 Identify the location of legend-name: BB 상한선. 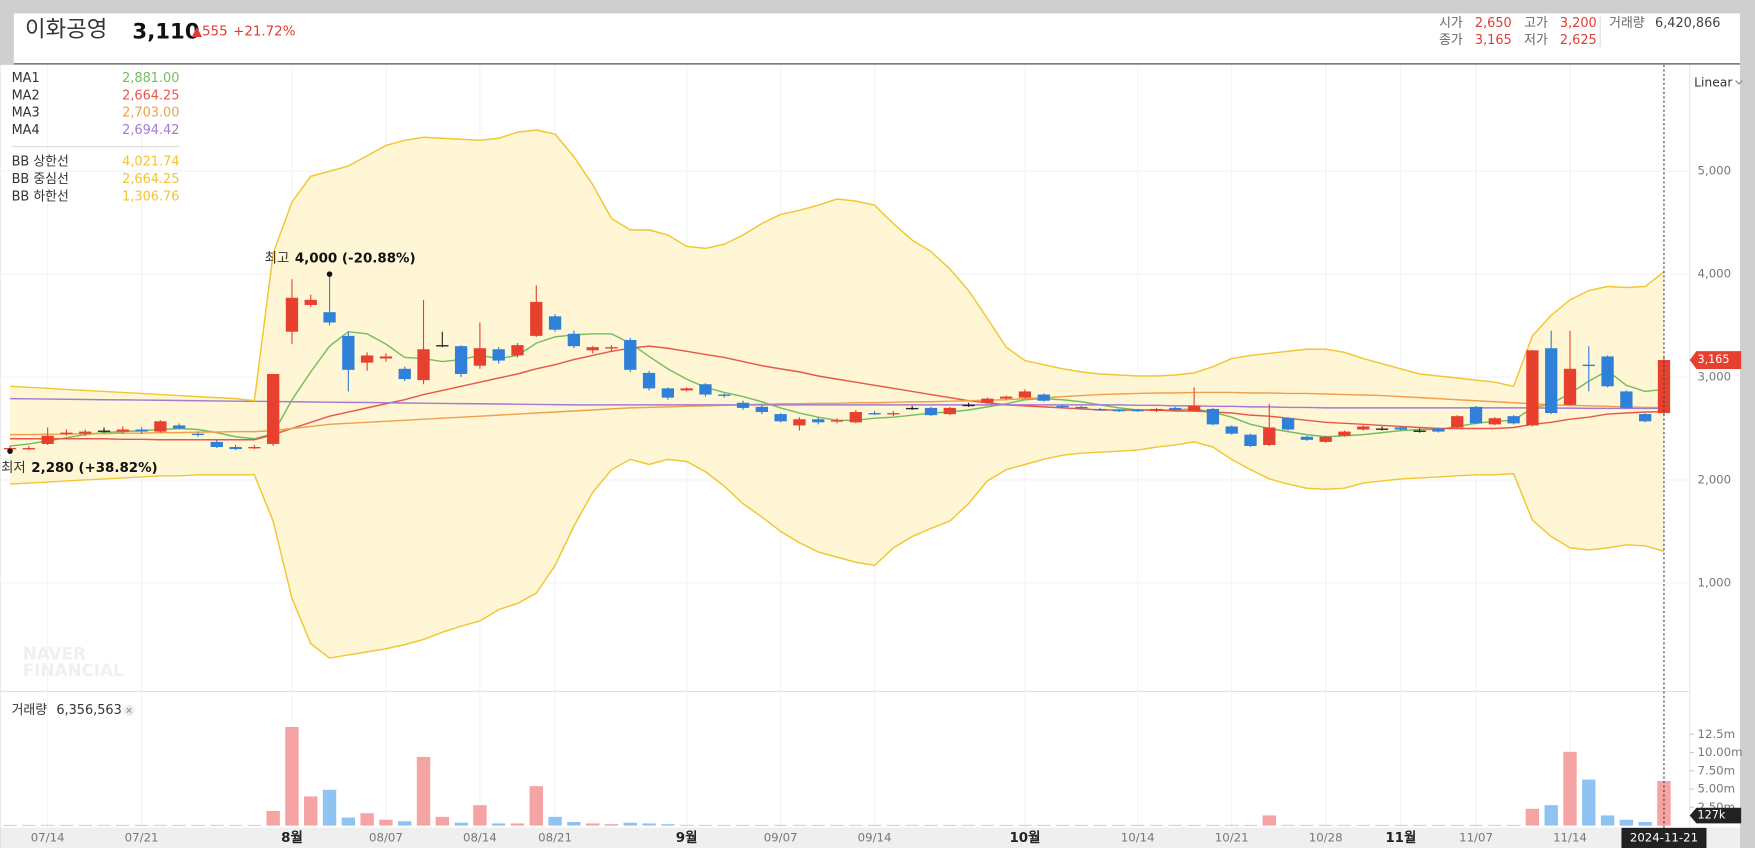
(40, 162).